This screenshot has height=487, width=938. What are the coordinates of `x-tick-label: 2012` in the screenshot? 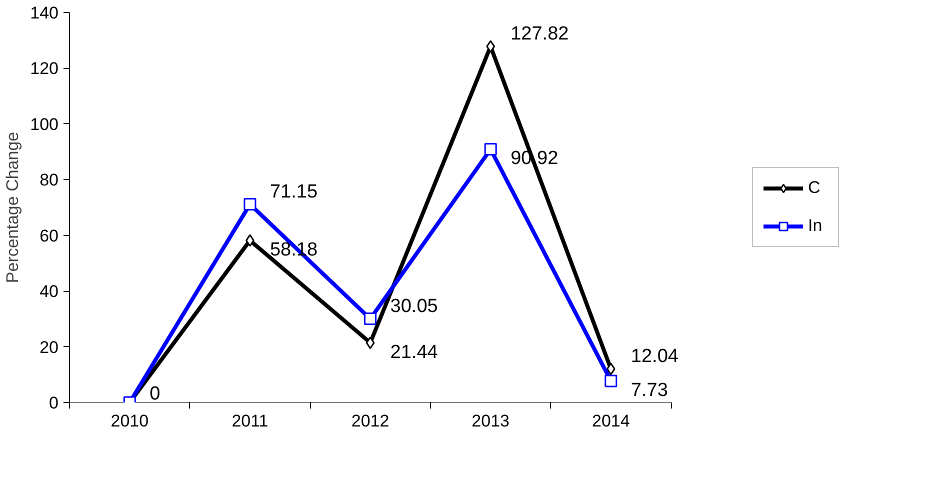 It's located at (370, 421).